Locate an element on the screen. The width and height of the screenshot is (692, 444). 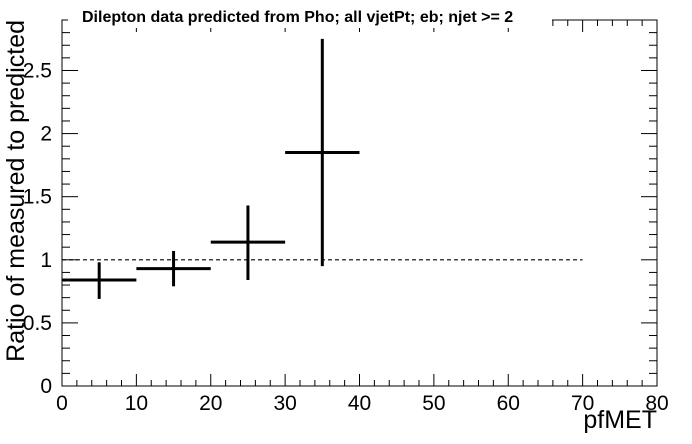
y-tick-label: 0.5 is located at coordinates (37, 323).